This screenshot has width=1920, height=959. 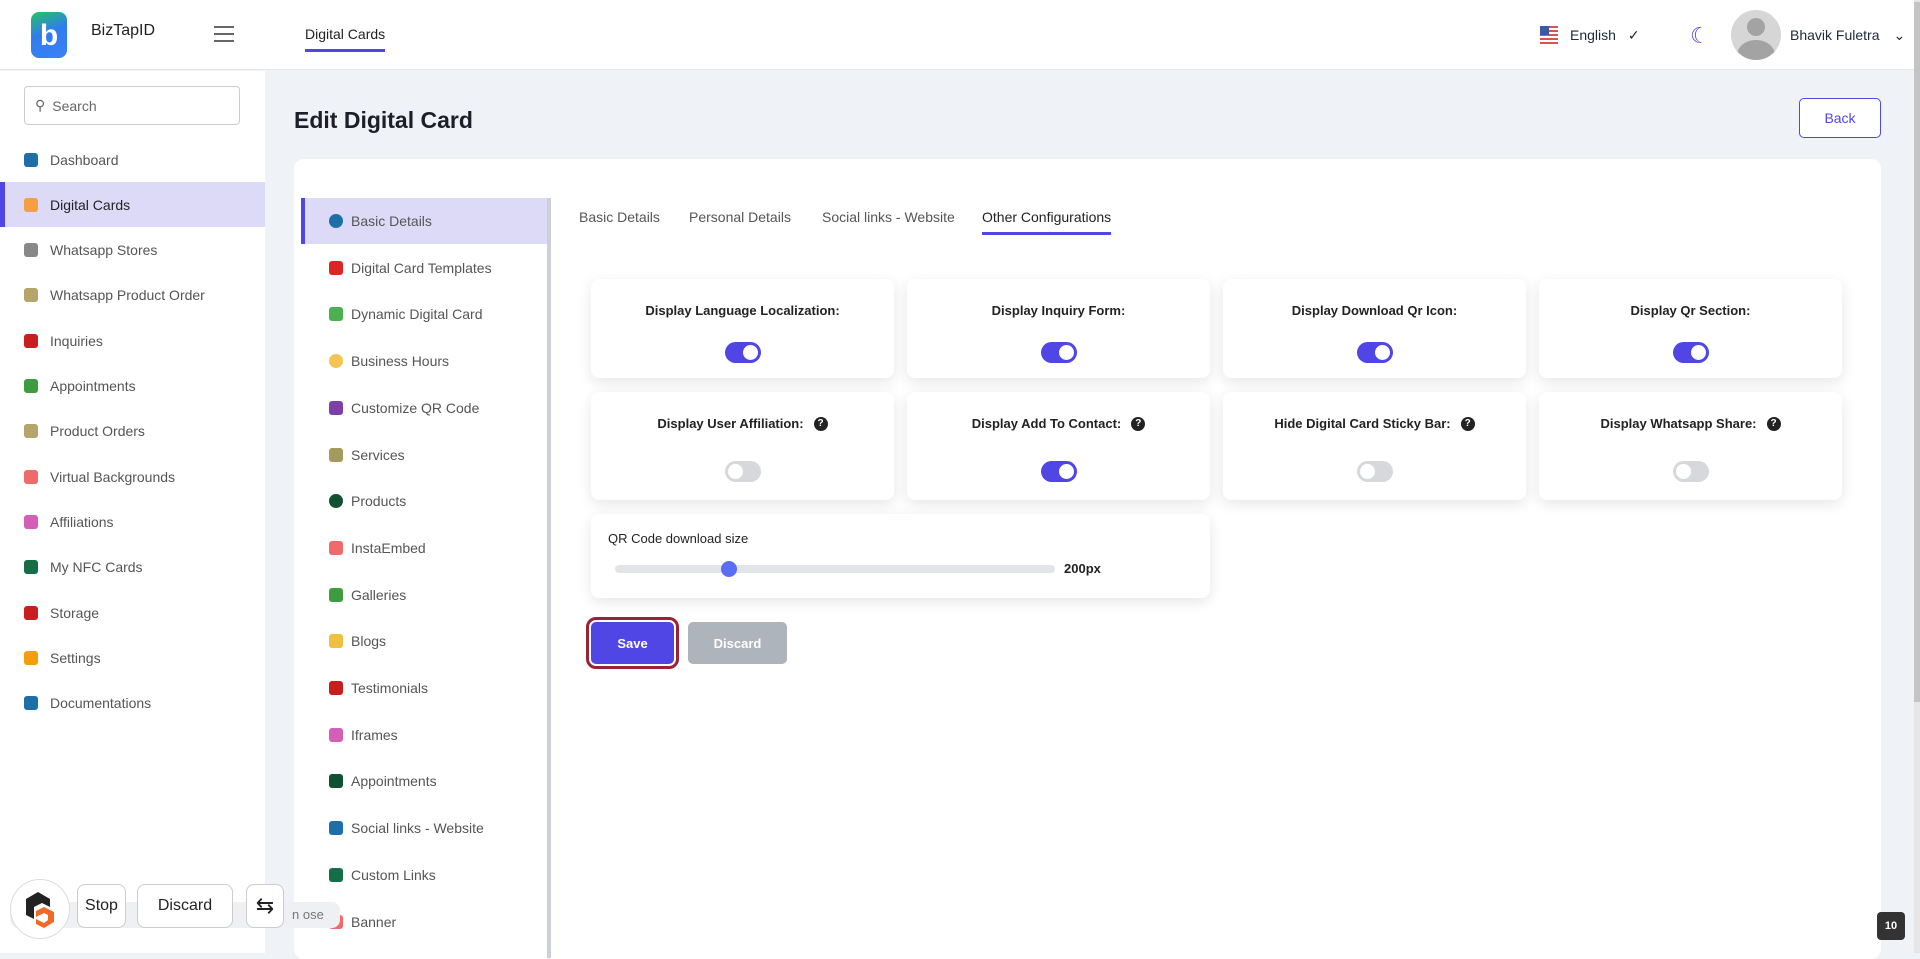 I want to click on overlay-discard-button: Discard, so click(x=185, y=906).